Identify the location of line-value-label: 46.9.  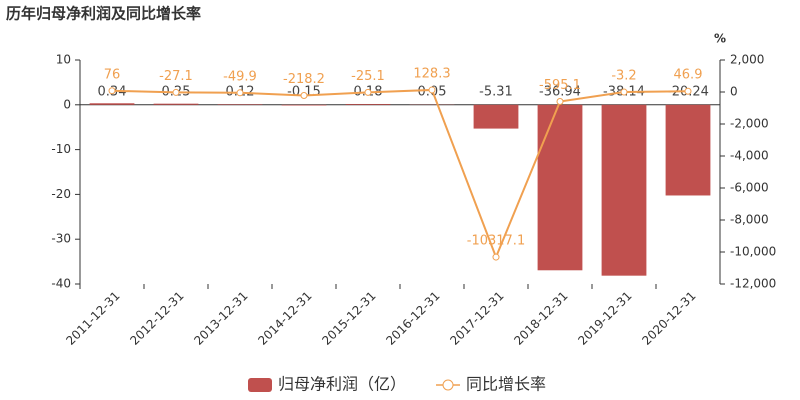
(688, 75).